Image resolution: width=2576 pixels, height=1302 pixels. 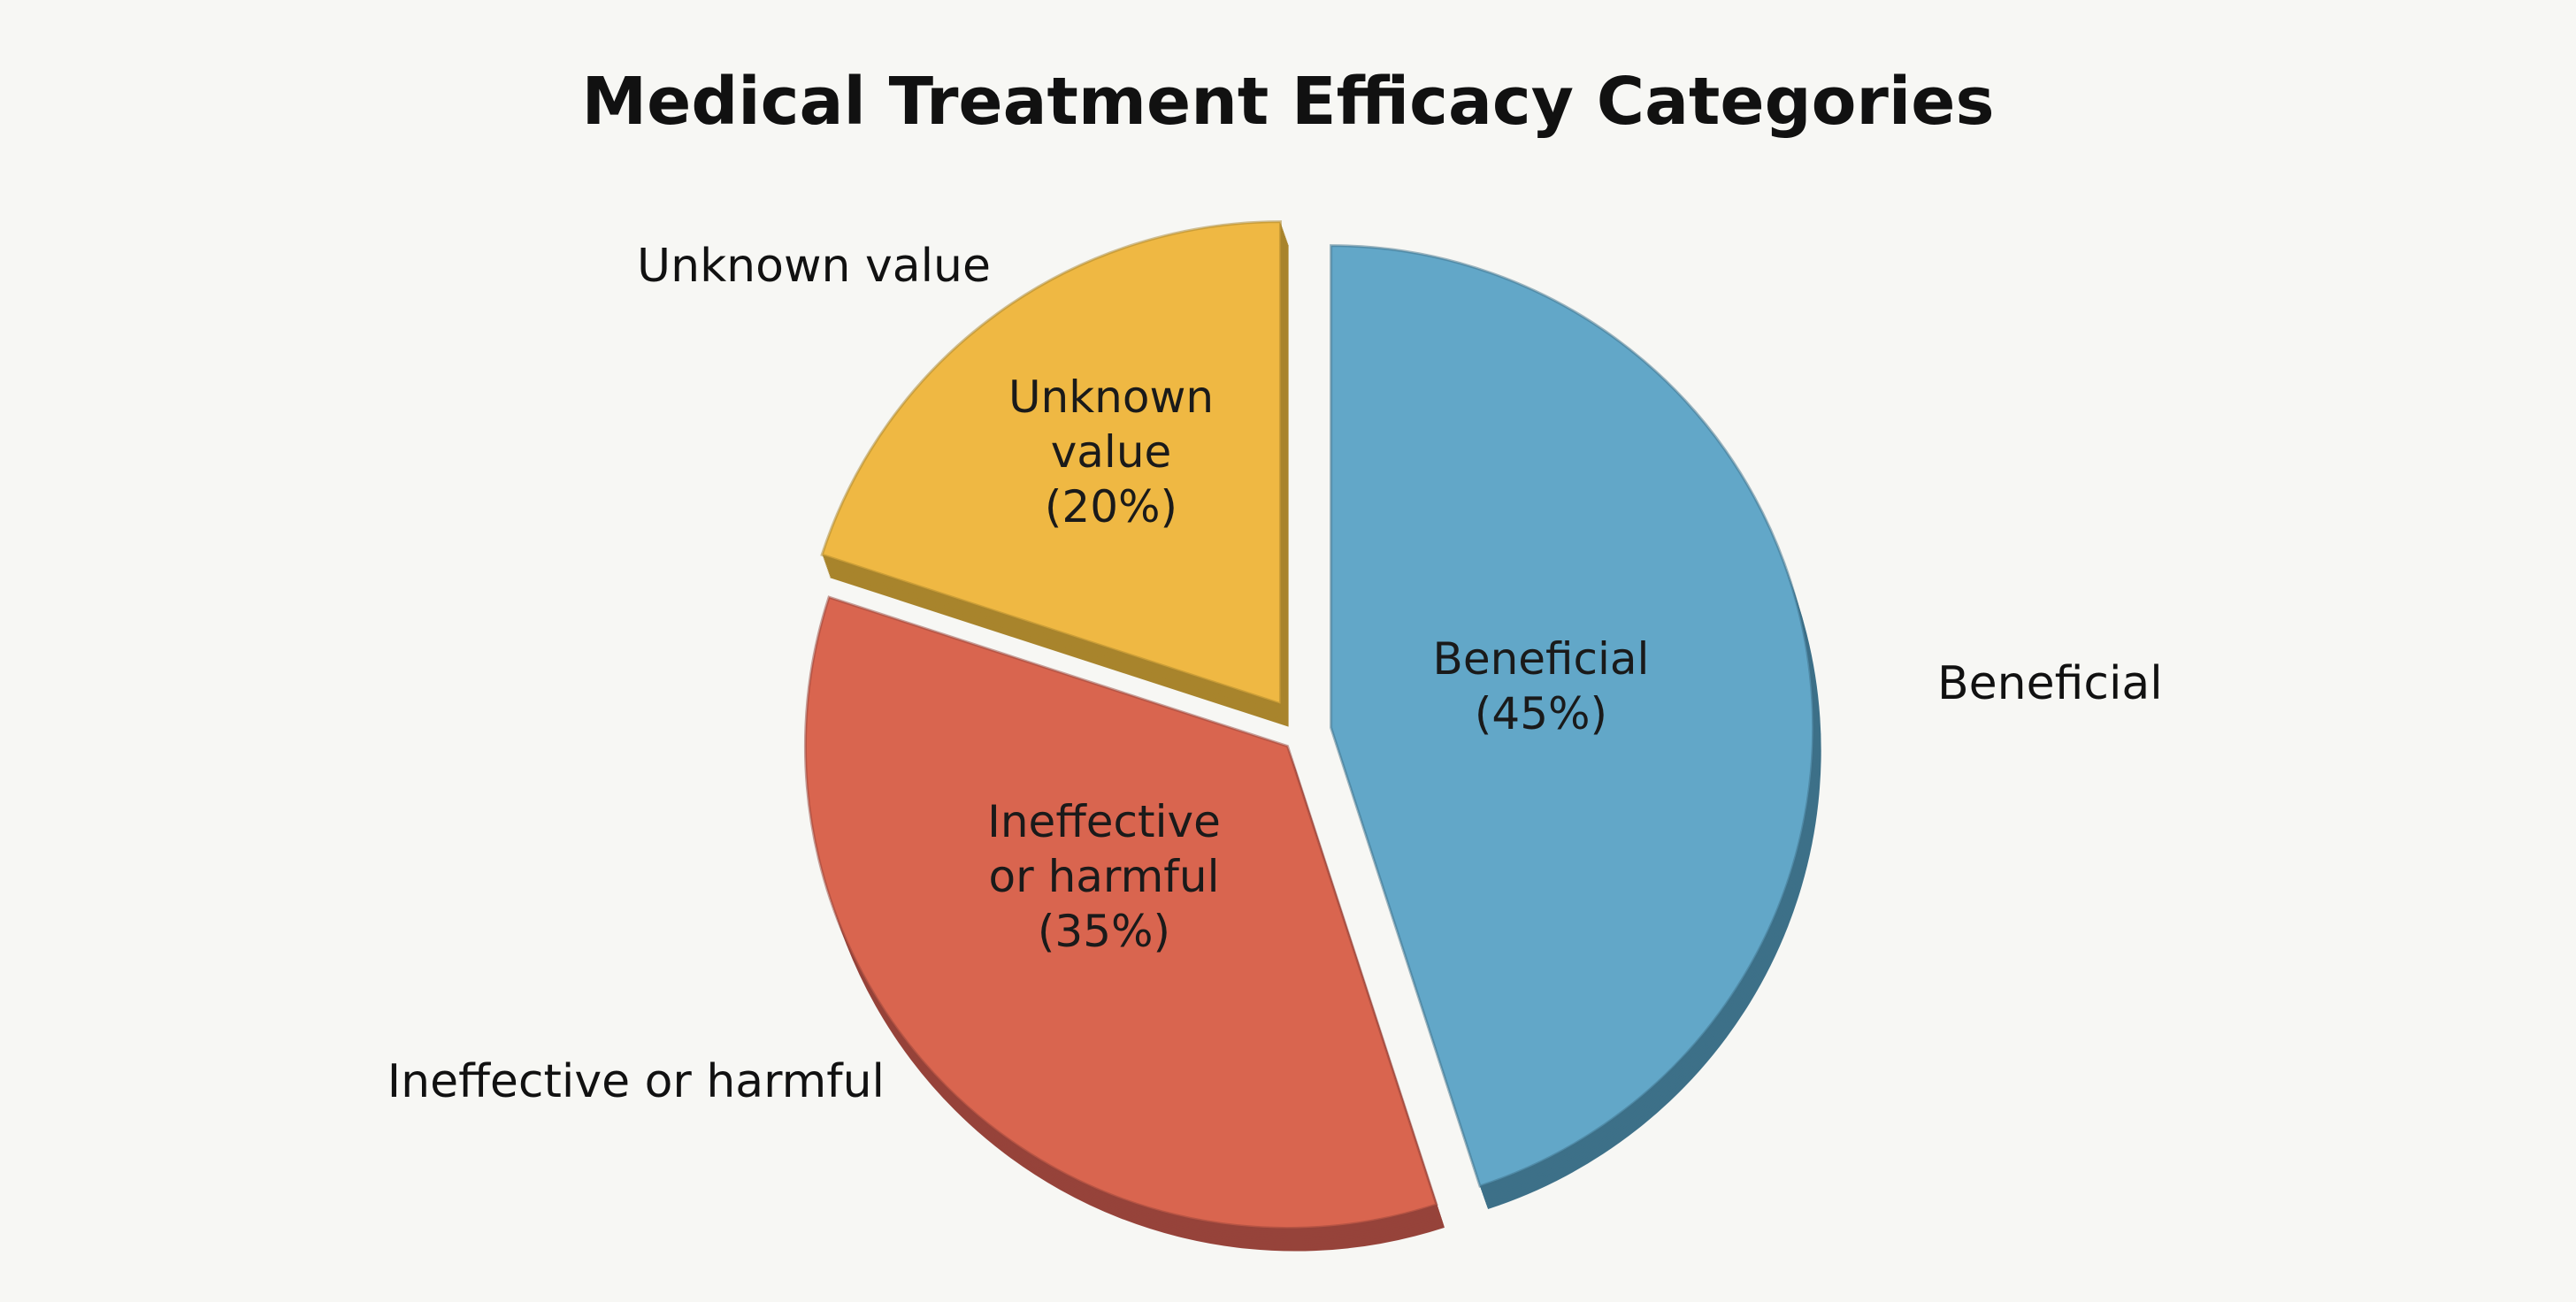 What do you see at coordinates (1111, 397) in the screenshot?
I see `inner-label-line: Unknown` at bounding box center [1111, 397].